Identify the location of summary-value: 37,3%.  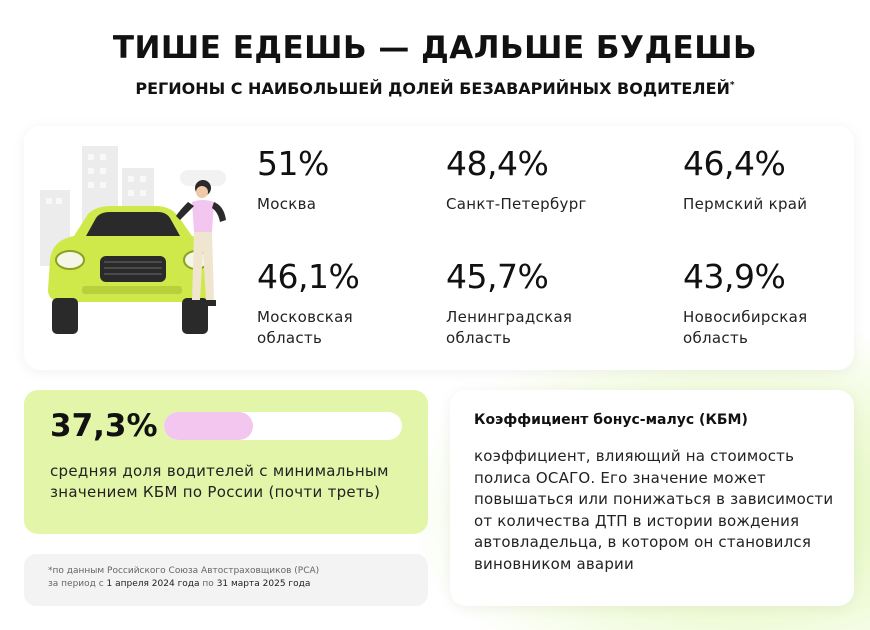
(104, 426).